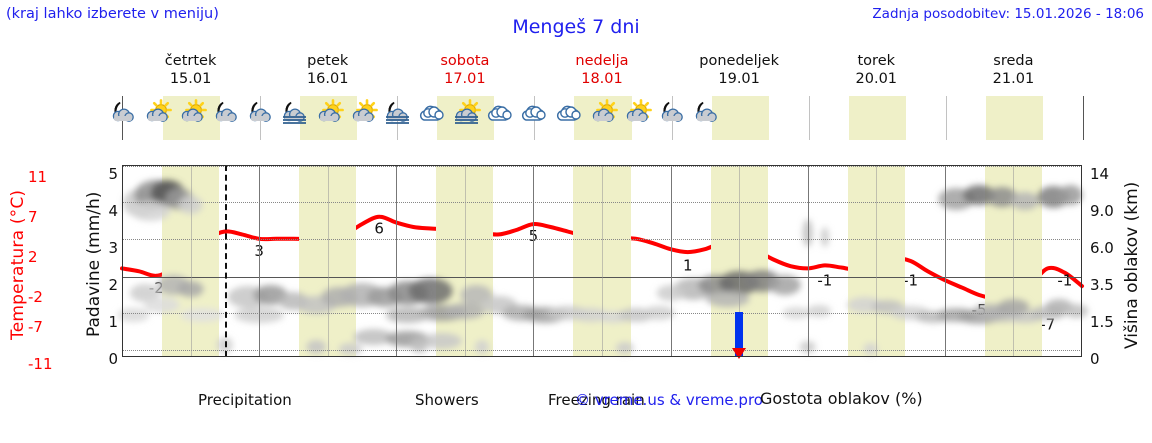  Describe the element at coordinates (40, 364) in the screenshot. I see `temperature-tick: -11` at that location.